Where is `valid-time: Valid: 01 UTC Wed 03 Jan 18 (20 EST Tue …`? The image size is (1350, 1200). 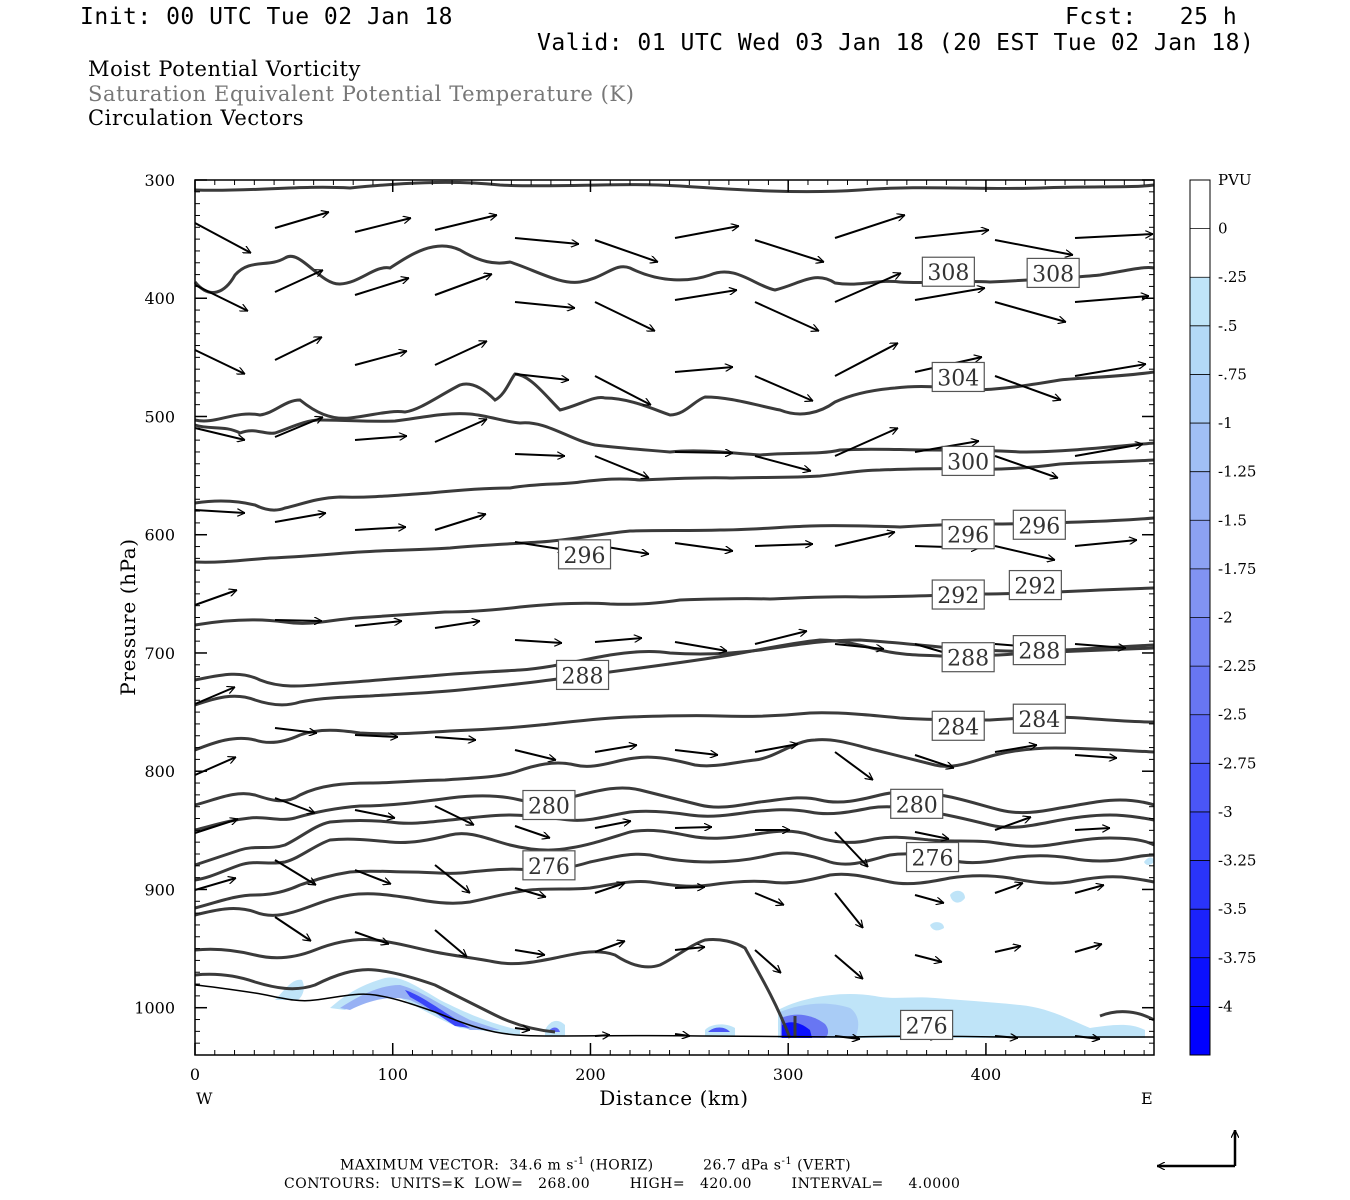
valid-time: Valid: 01 UTC Wed 03 Jan 18 (20 EST Tue … is located at coordinates (896, 43).